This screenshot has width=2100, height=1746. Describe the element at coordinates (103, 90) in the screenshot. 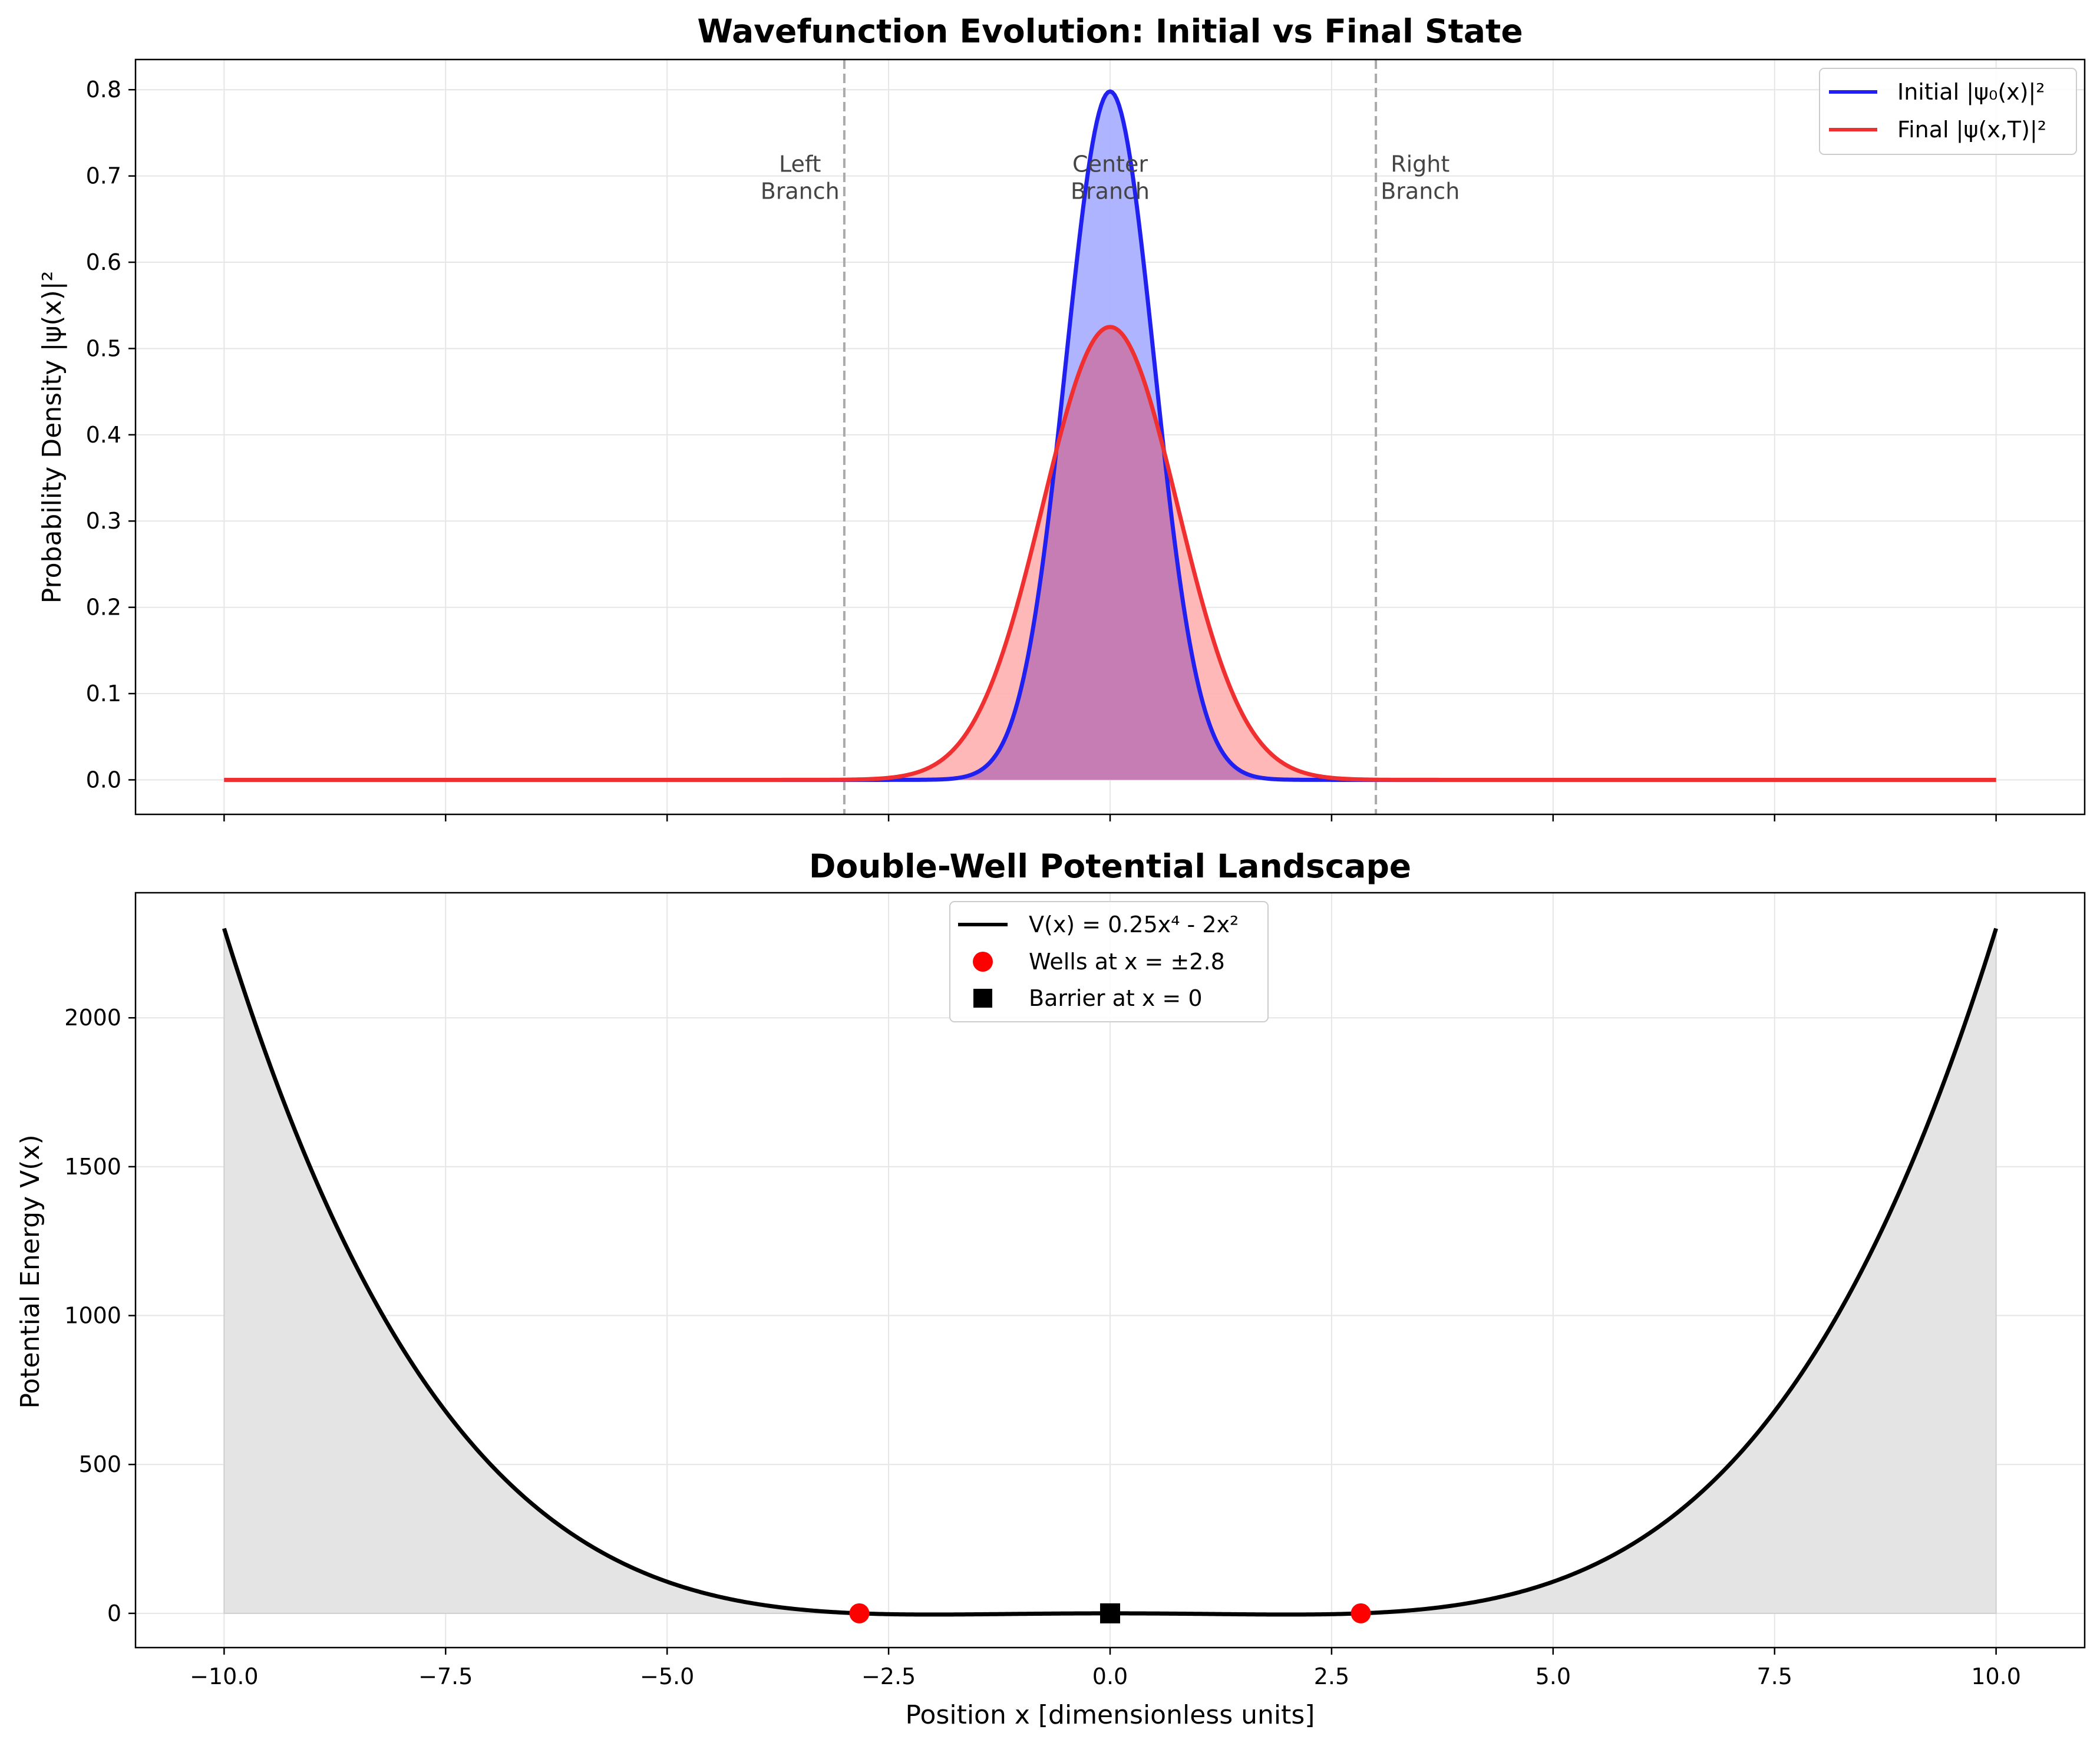

I see `y-tick-label: 0.8` at that location.